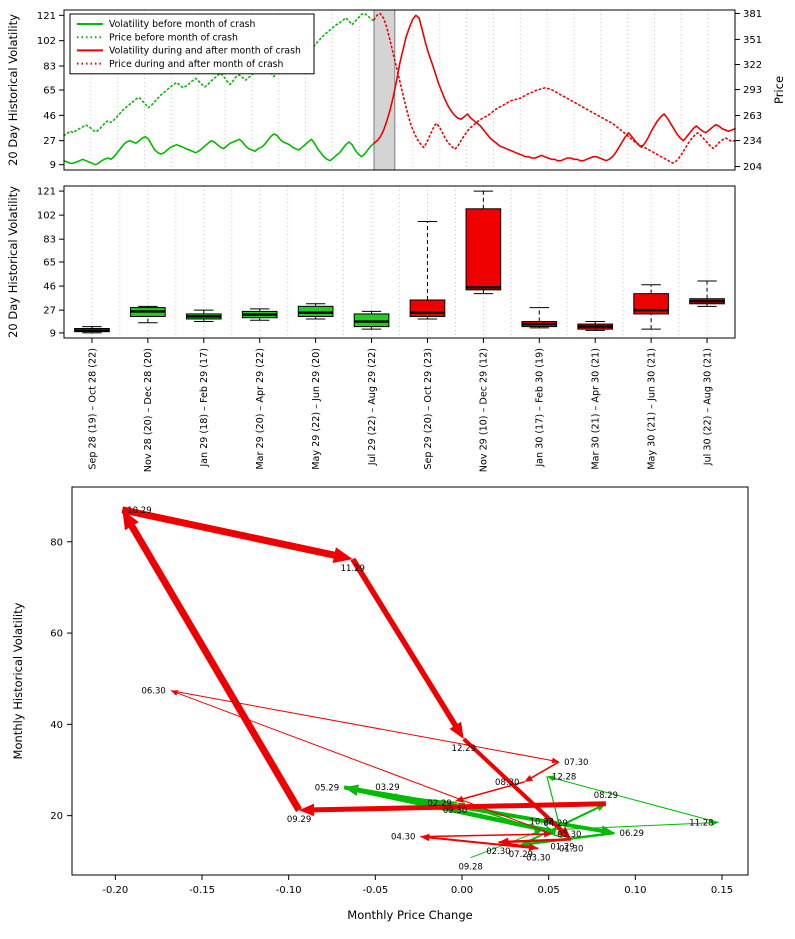 This screenshot has height=939, width=795. I want to click on y-axis-title: Monthly Historical Volatility, so click(18, 680).